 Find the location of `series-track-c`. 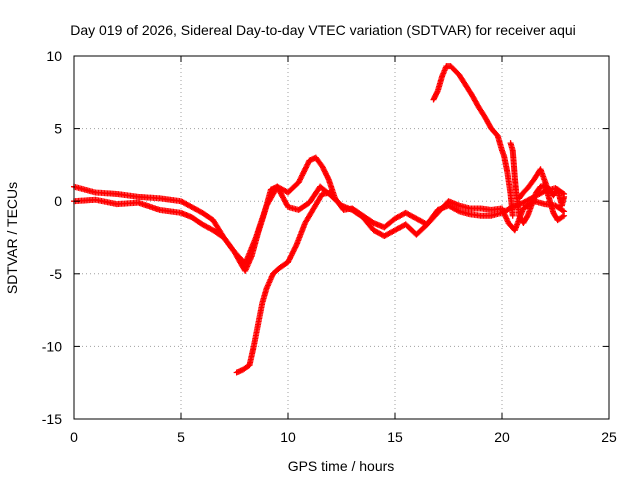

series-track-c is located at coordinates (283, 282).